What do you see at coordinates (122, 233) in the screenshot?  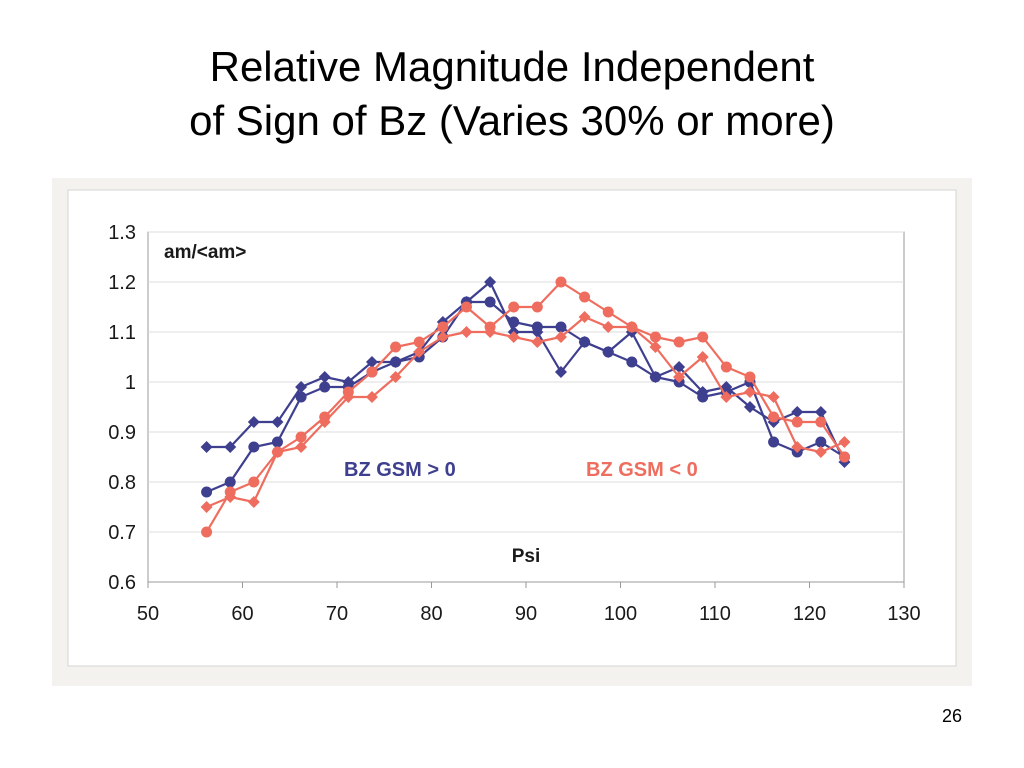 I see `y-tick-label: 1.3` at bounding box center [122, 233].